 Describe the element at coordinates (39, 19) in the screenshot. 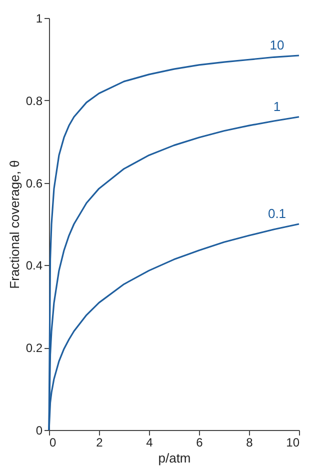

I see `y-tick-label: 1` at that location.